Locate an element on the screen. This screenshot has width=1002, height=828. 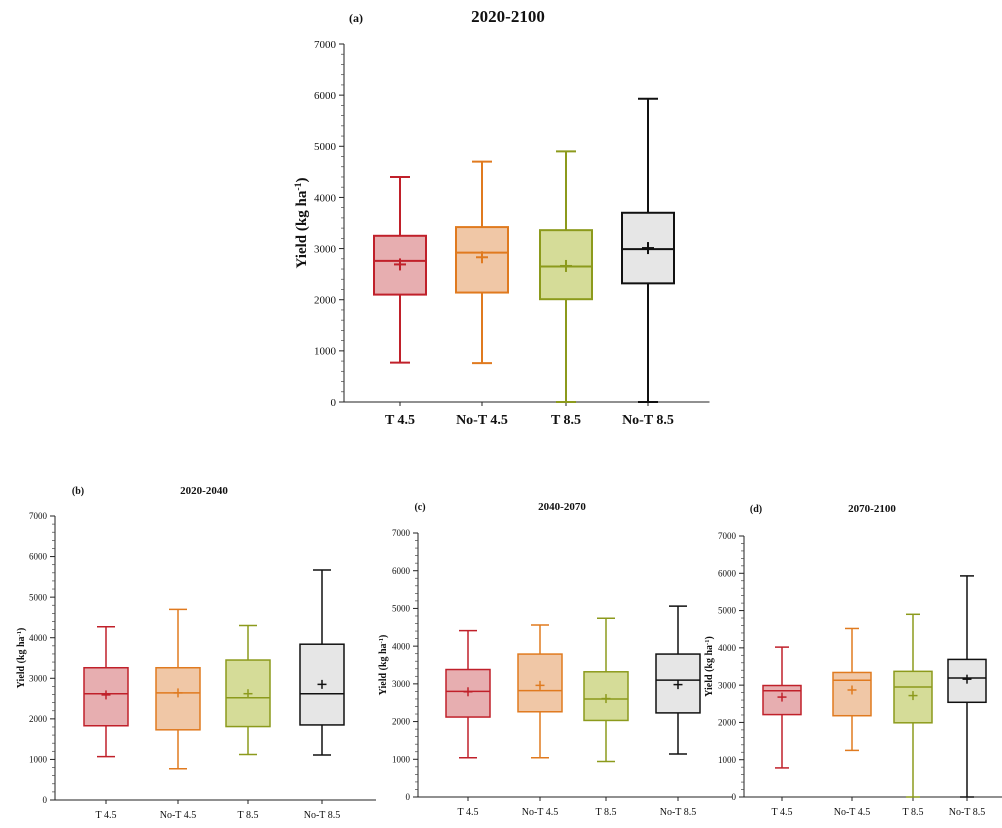
chart-title: 2020-2100 is located at coordinates (508, 16).